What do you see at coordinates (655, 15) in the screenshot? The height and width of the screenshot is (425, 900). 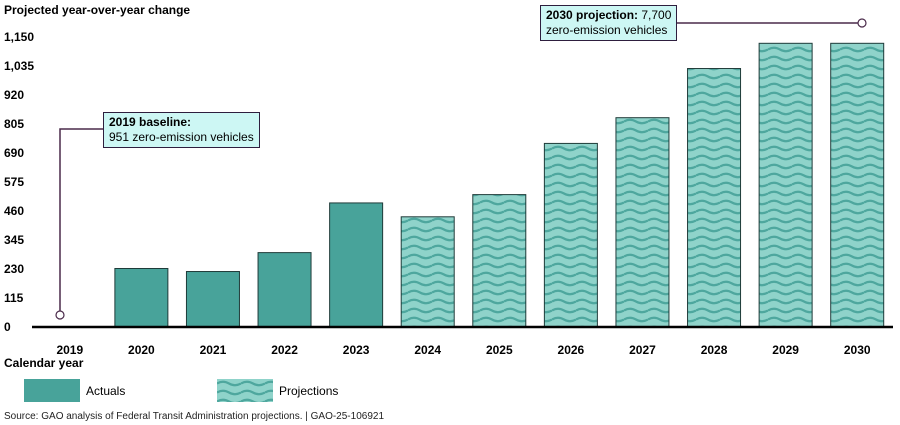 I see `projection-callout-value: 7,700` at bounding box center [655, 15].